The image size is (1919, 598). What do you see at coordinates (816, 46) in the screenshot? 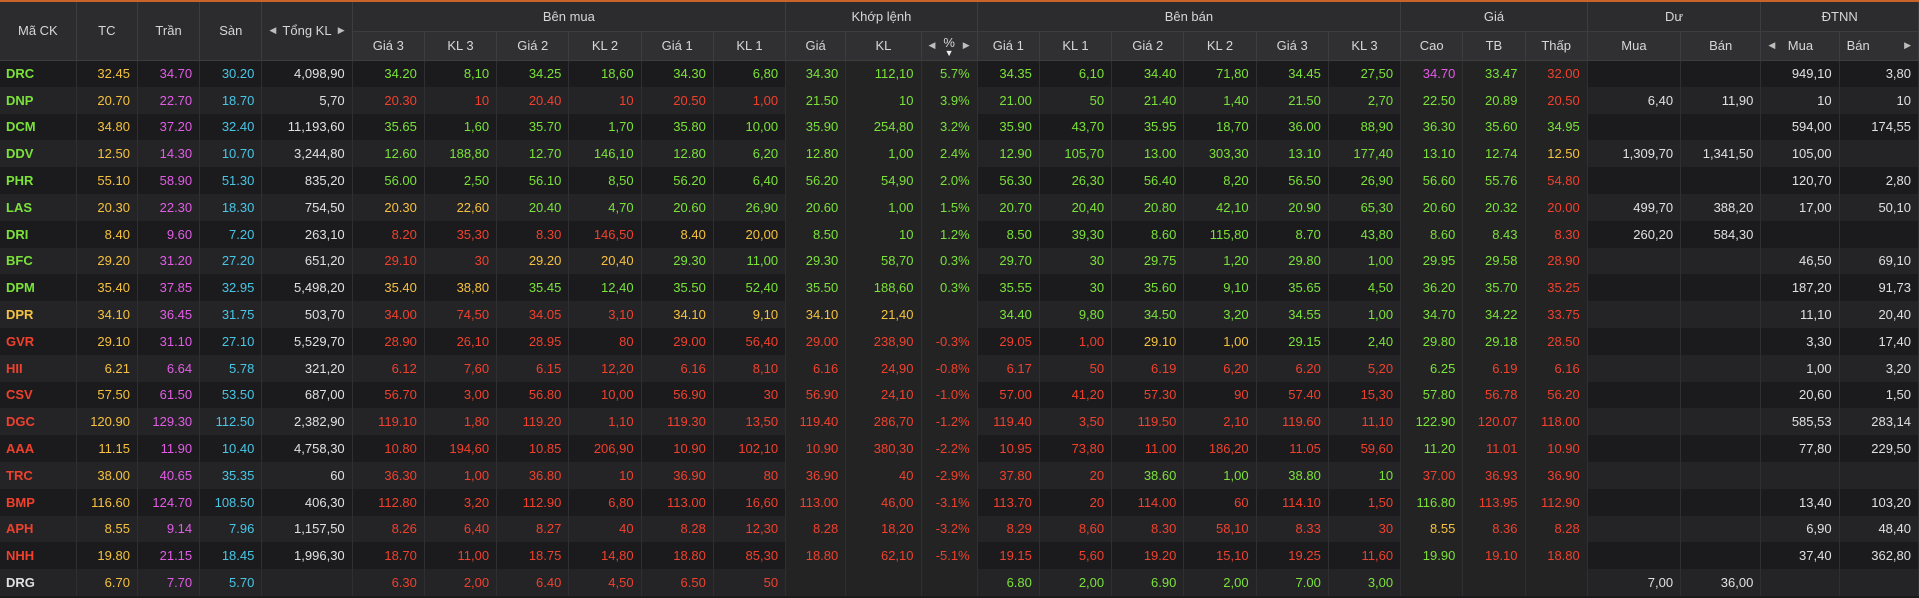
I see `header-match-price: Giá` at bounding box center [816, 46].